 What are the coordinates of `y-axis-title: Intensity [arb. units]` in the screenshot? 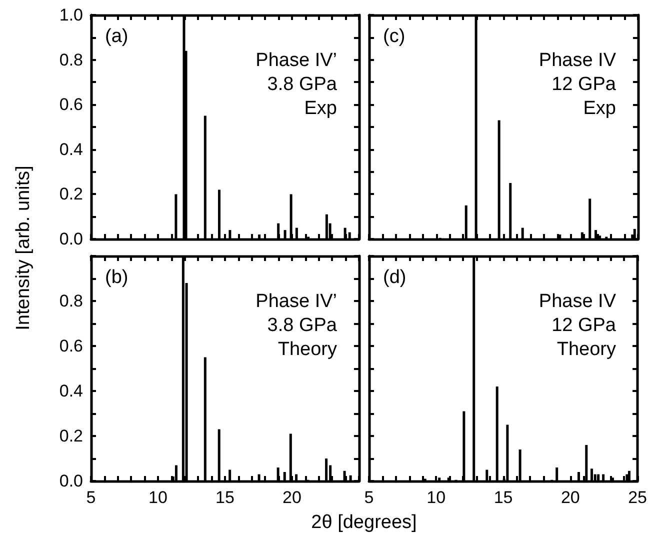 It's located at (23, 248).